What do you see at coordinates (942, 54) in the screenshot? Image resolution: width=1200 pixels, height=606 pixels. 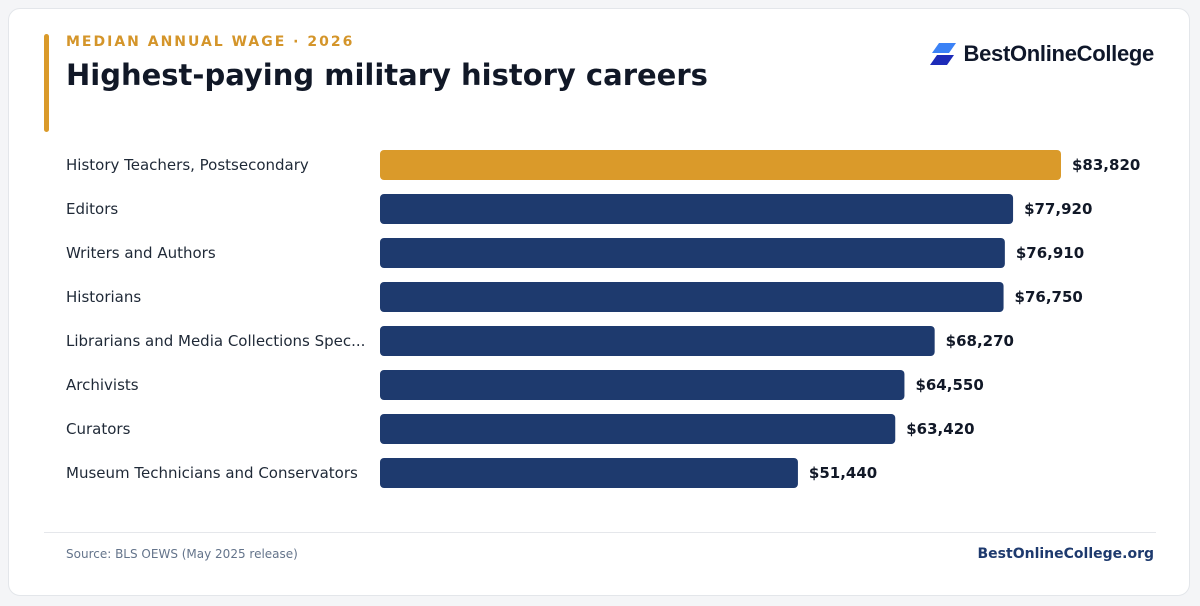 I see `stacked-parallelogram-logo-icon` at bounding box center [942, 54].